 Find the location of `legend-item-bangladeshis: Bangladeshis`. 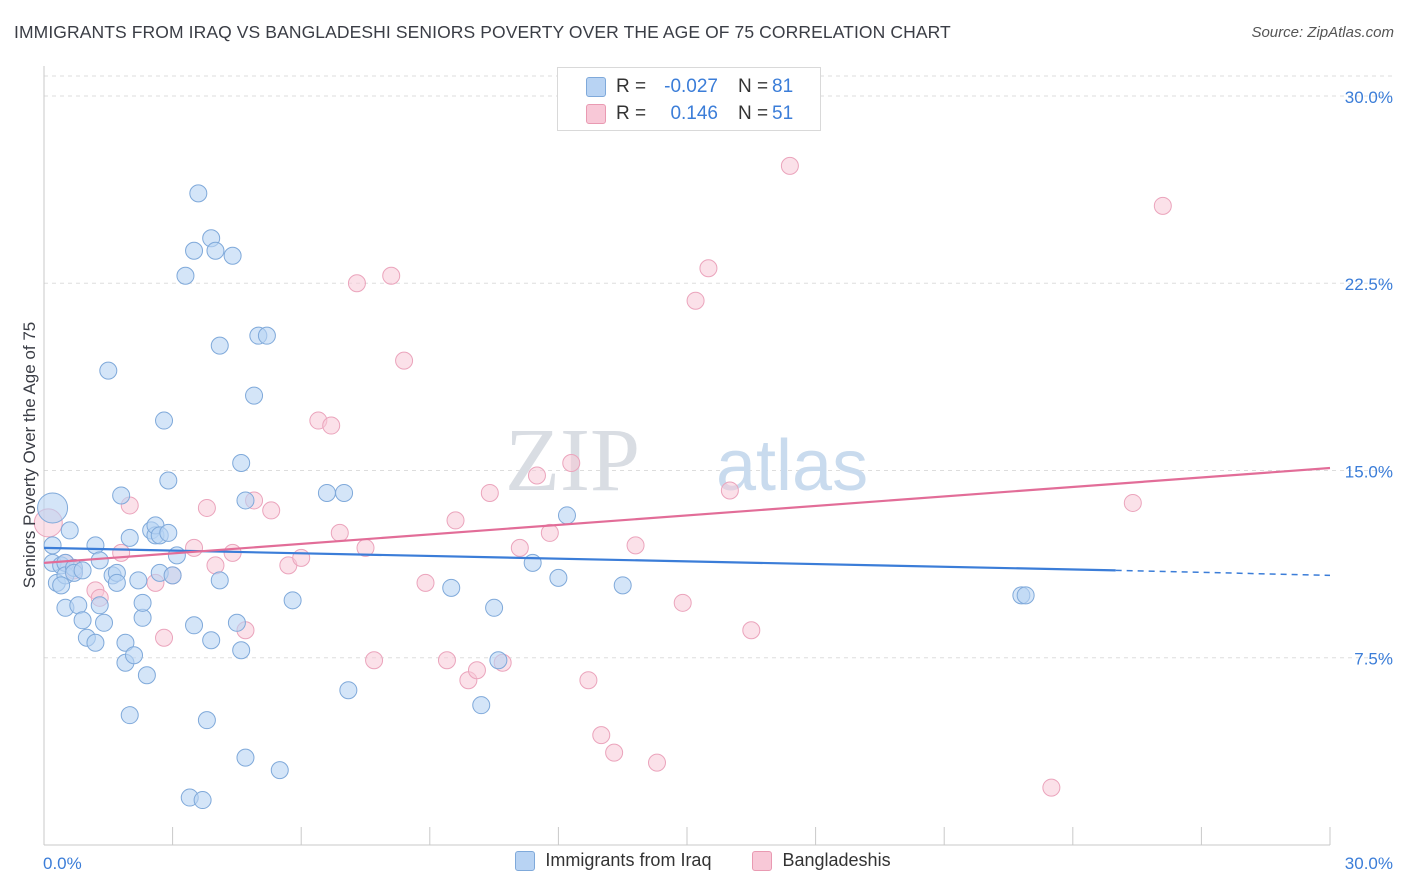

legend-item-bangladeshis: Bangladeshis is located at coordinates (821, 860).